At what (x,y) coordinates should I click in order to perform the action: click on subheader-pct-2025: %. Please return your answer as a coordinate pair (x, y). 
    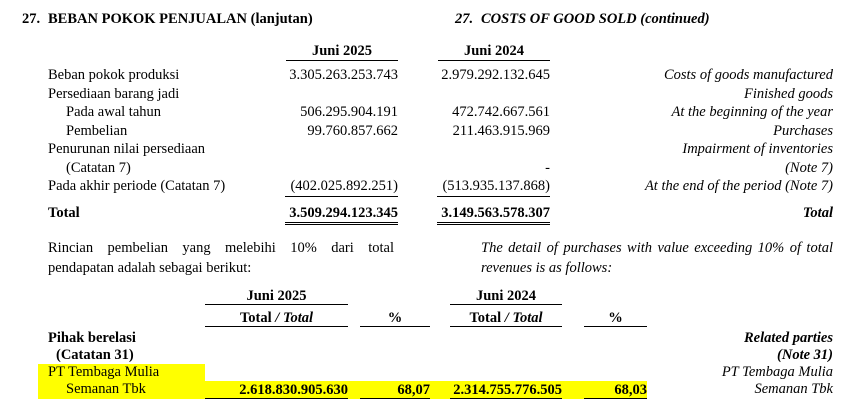
    Looking at the image, I should click on (395, 318).